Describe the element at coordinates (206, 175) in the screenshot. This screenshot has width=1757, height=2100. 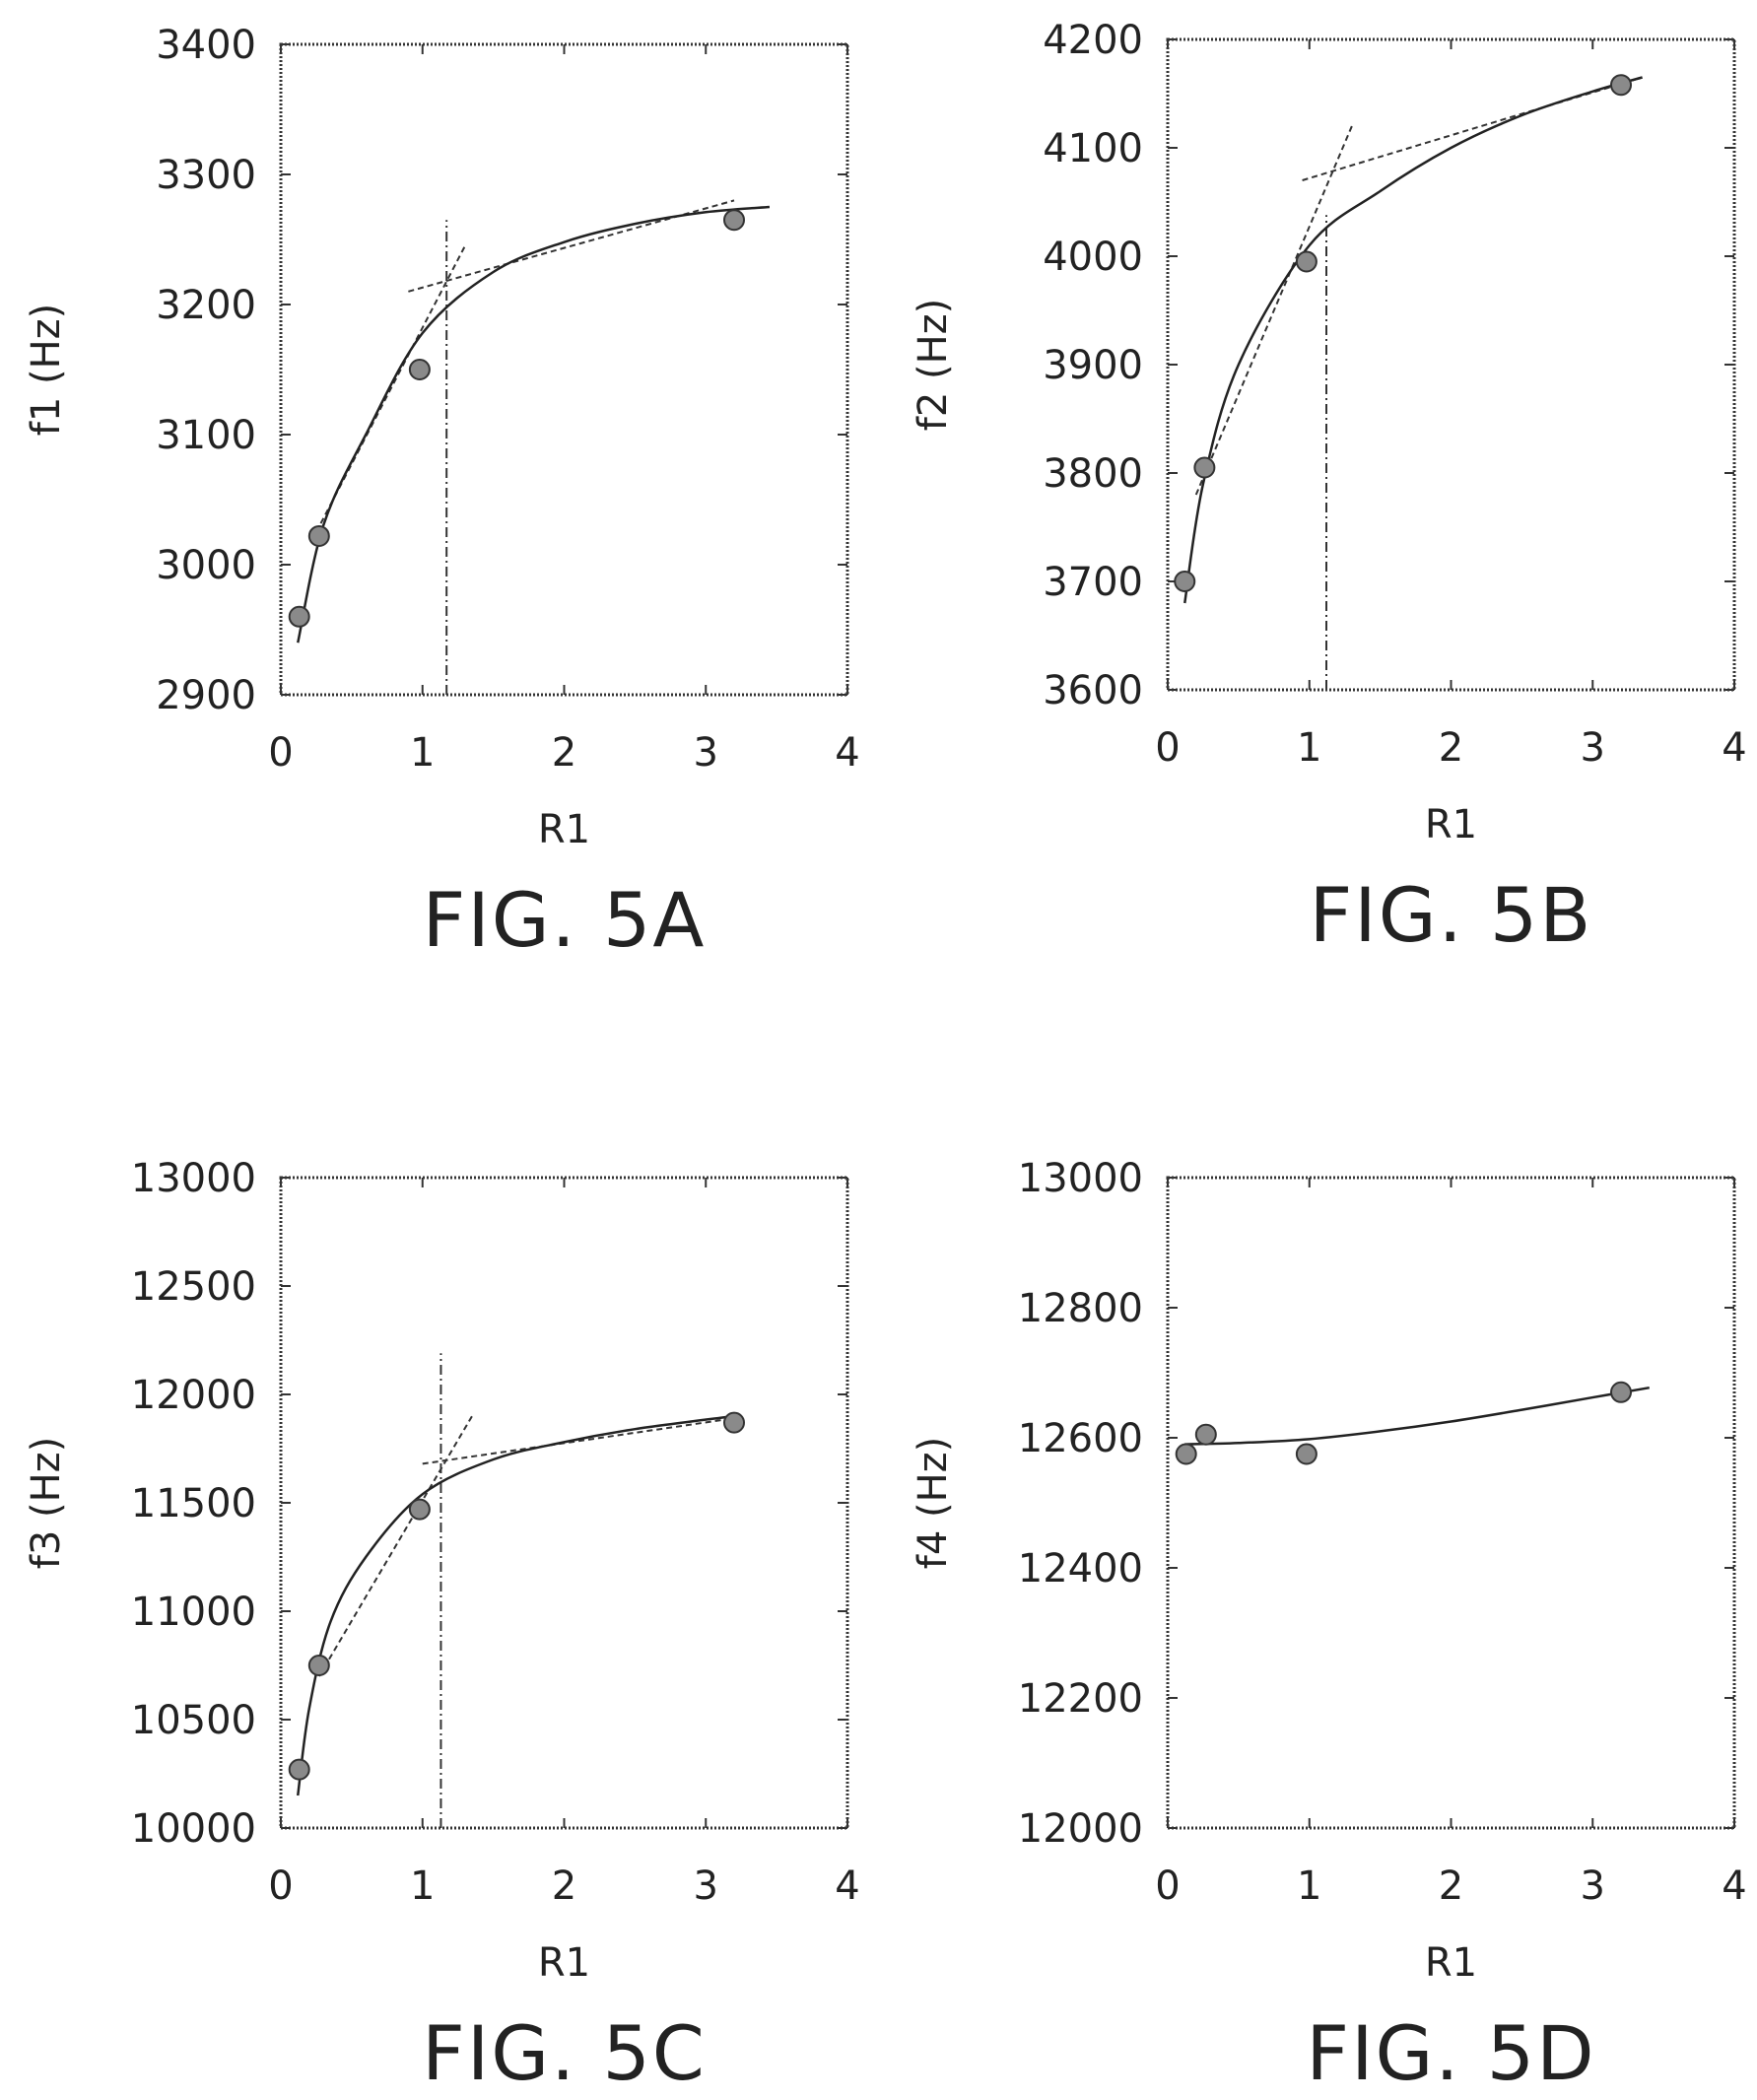
I see `y-tick-label: 3300` at that location.